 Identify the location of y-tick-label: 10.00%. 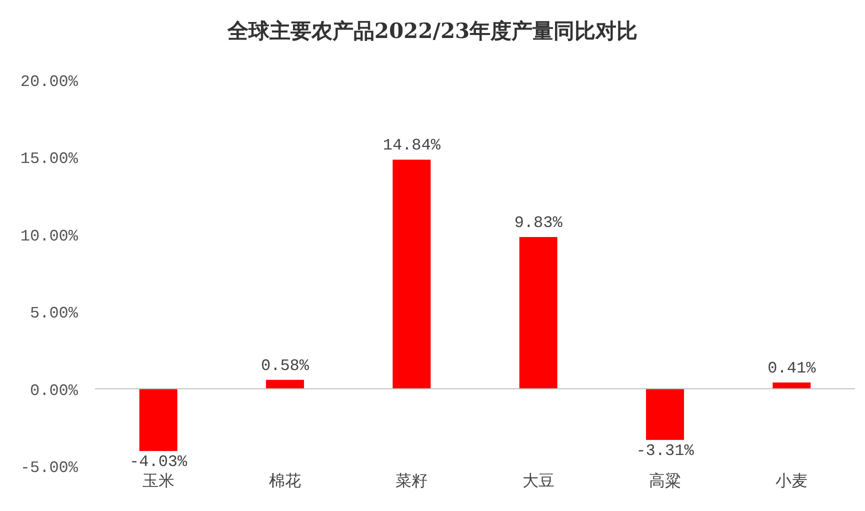
(49, 236).